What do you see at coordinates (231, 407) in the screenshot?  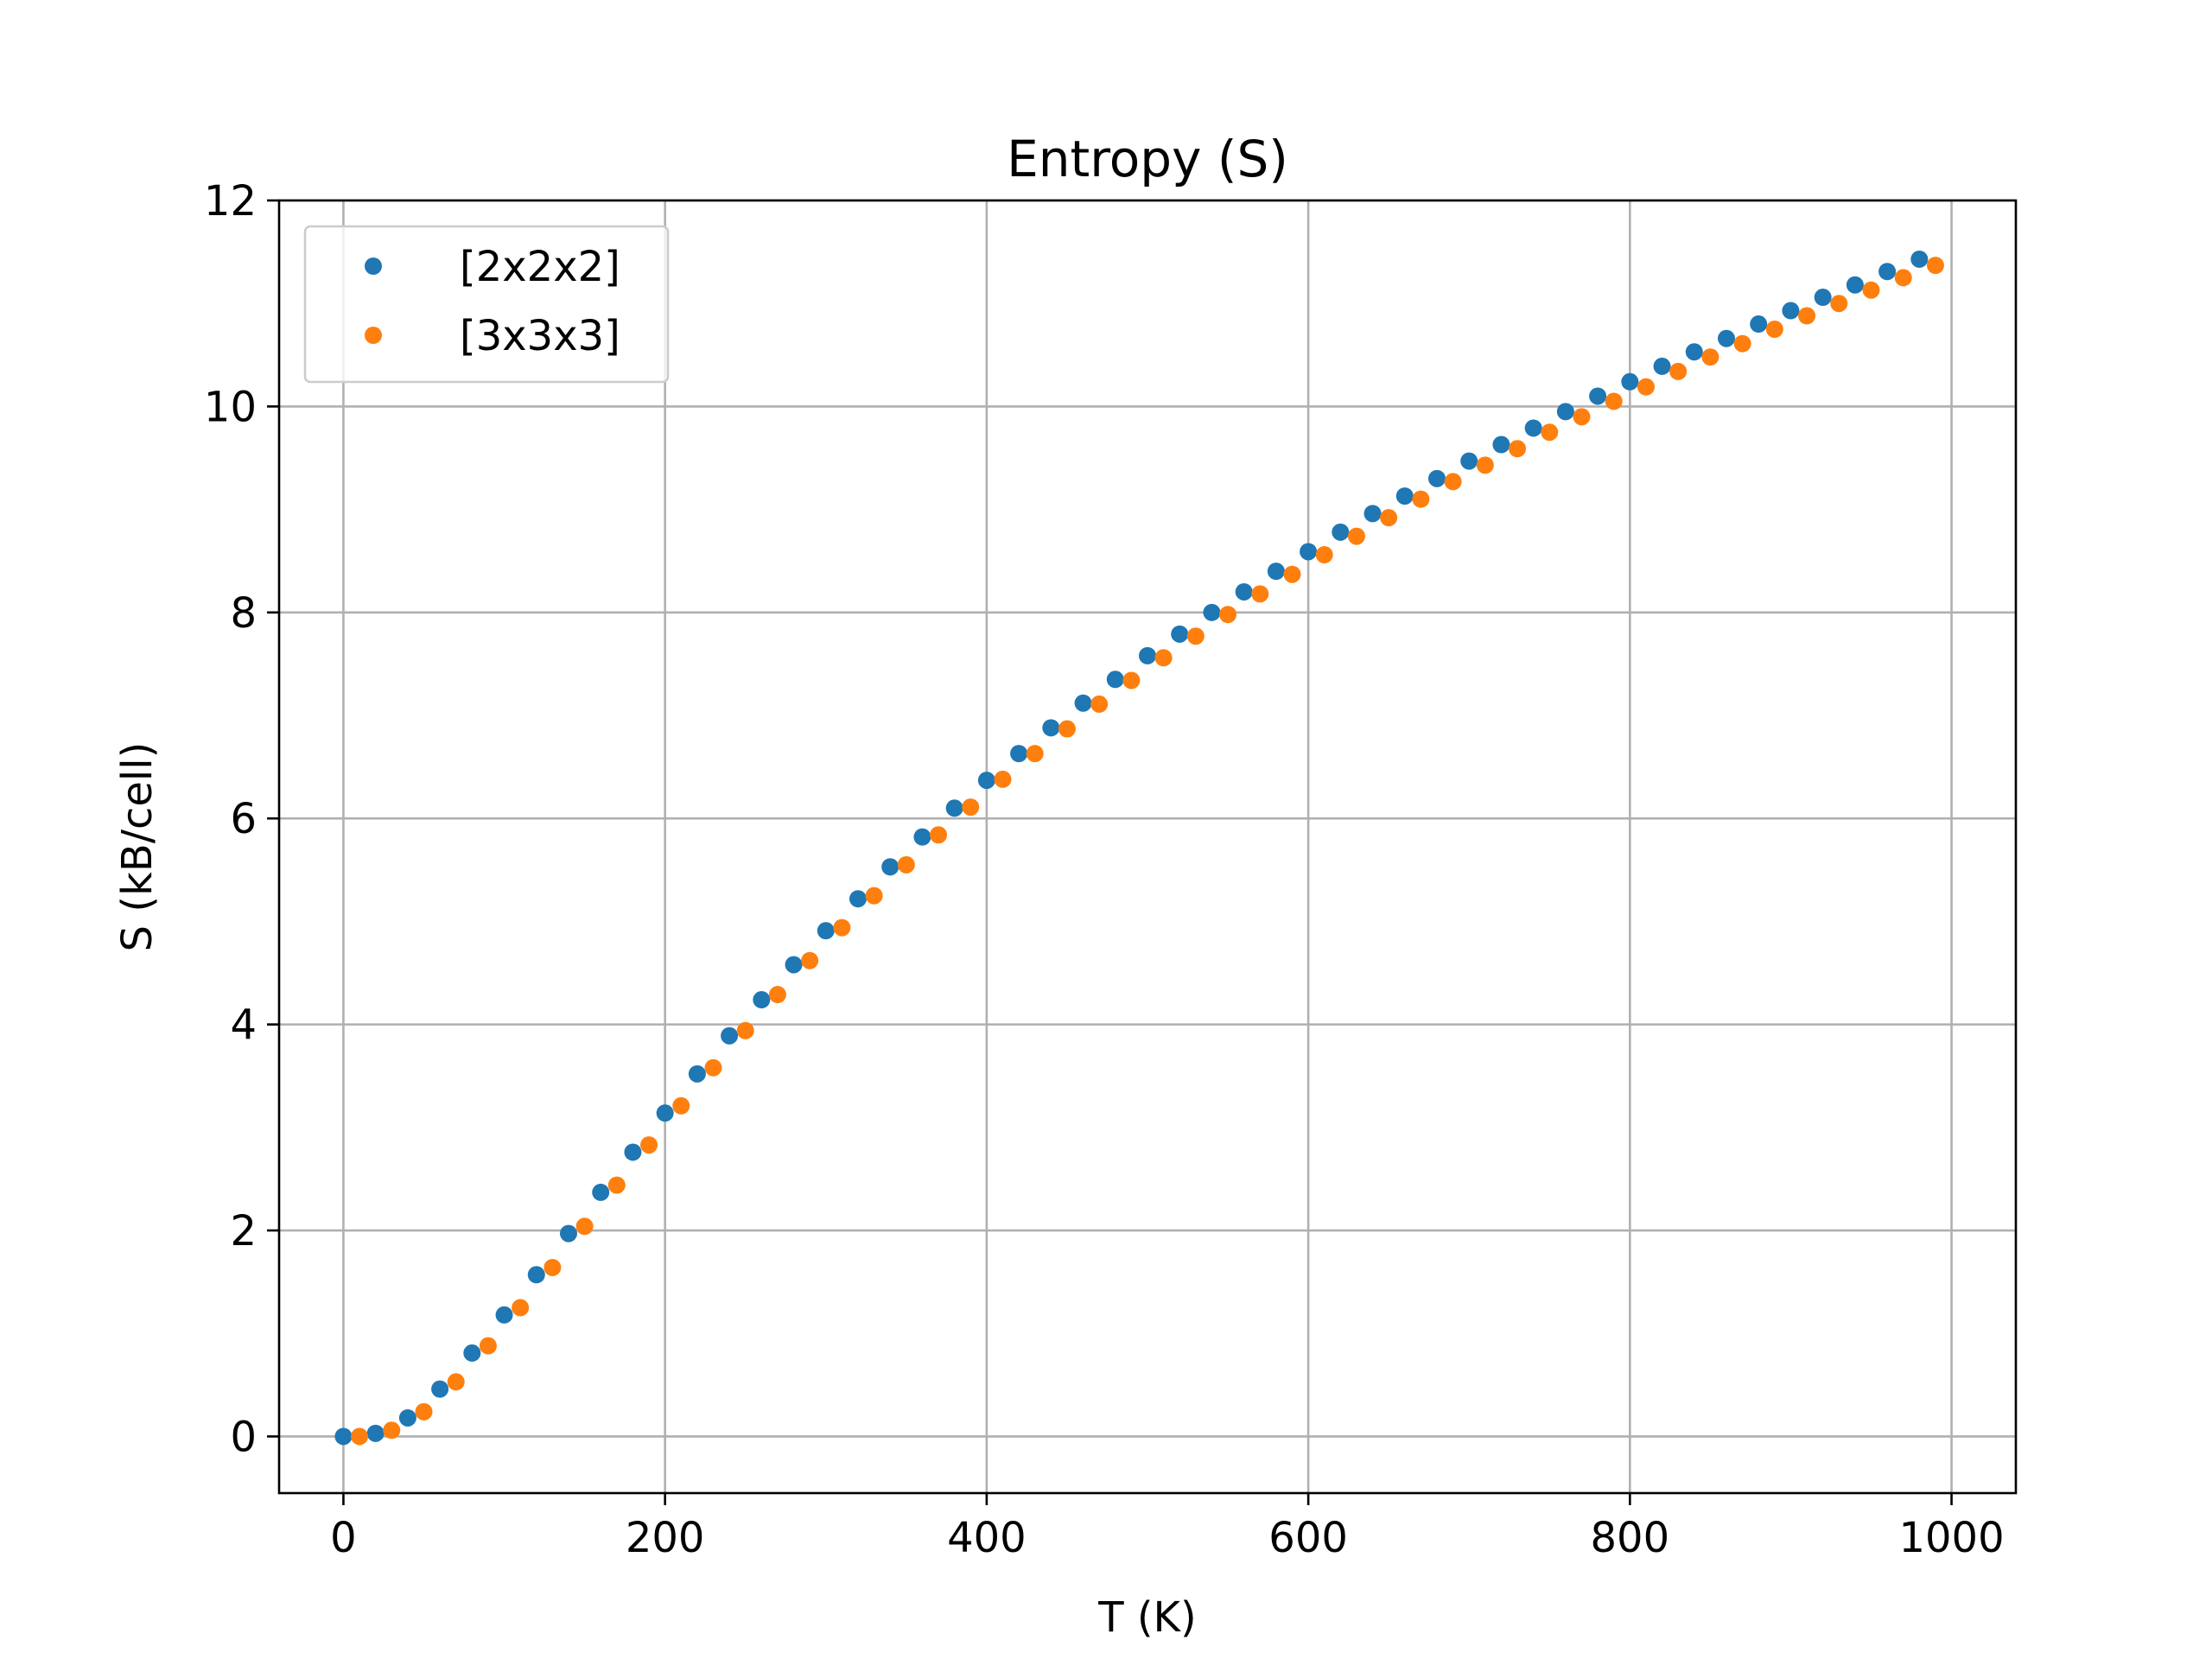 I see `y-tick-label: 10` at bounding box center [231, 407].